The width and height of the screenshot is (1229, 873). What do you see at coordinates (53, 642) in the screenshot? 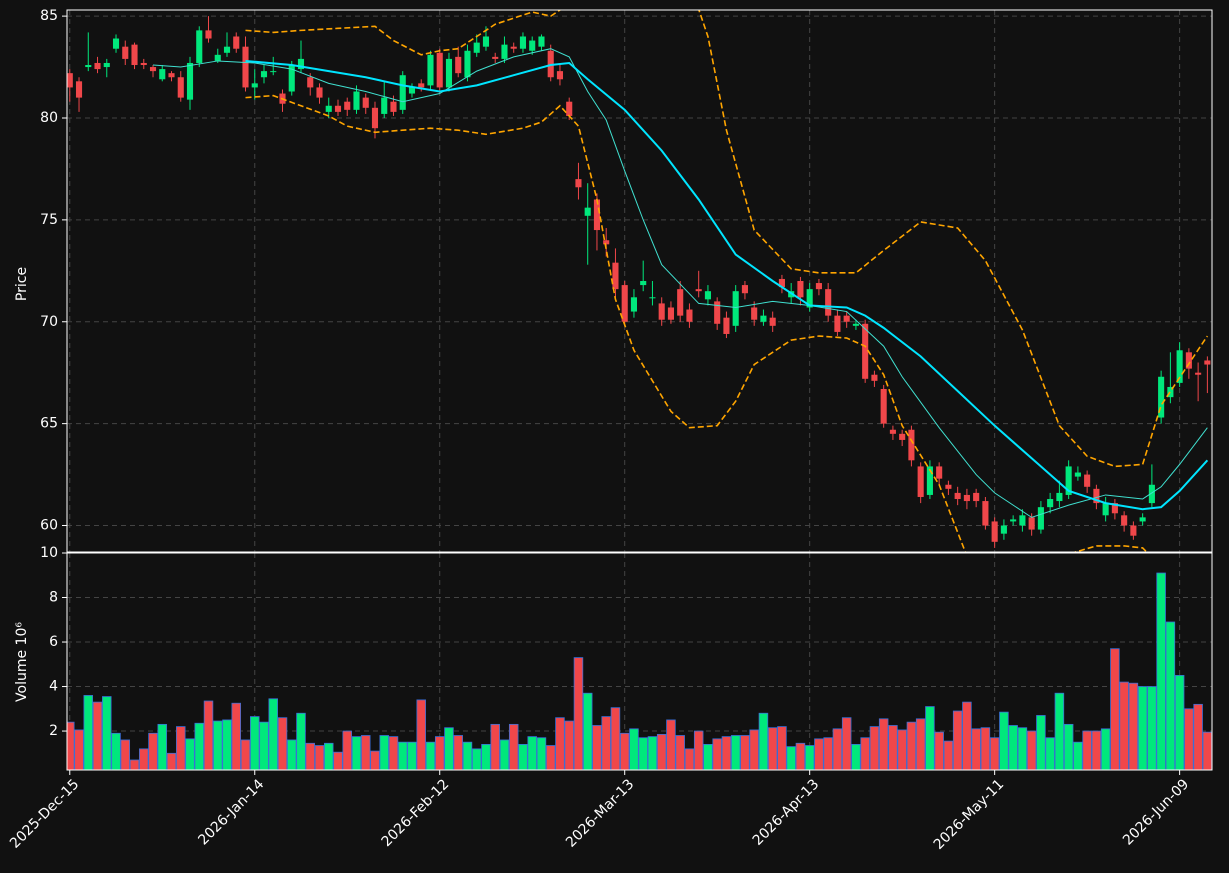
I see `y-tick-label: 6` at bounding box center [53, 642].